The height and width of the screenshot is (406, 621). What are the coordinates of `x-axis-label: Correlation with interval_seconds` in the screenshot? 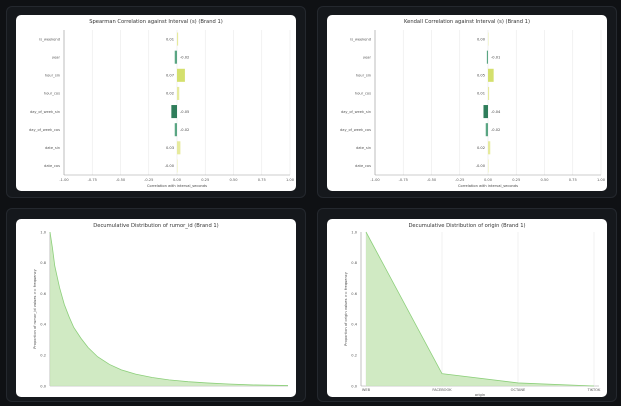 It's located at (177, 186).